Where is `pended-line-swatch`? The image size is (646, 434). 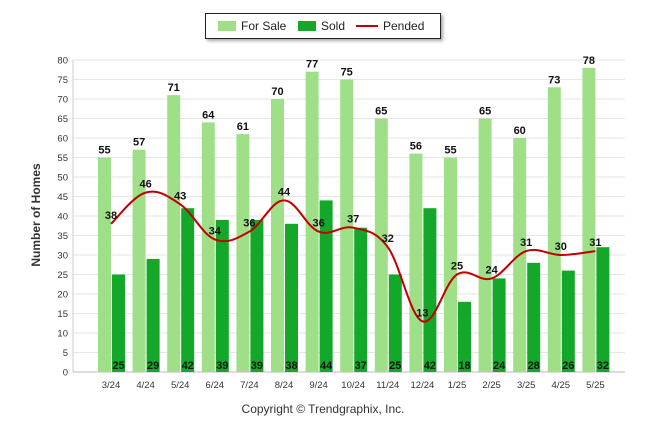
pended-line-swatch is located at coordinates (367, 26).